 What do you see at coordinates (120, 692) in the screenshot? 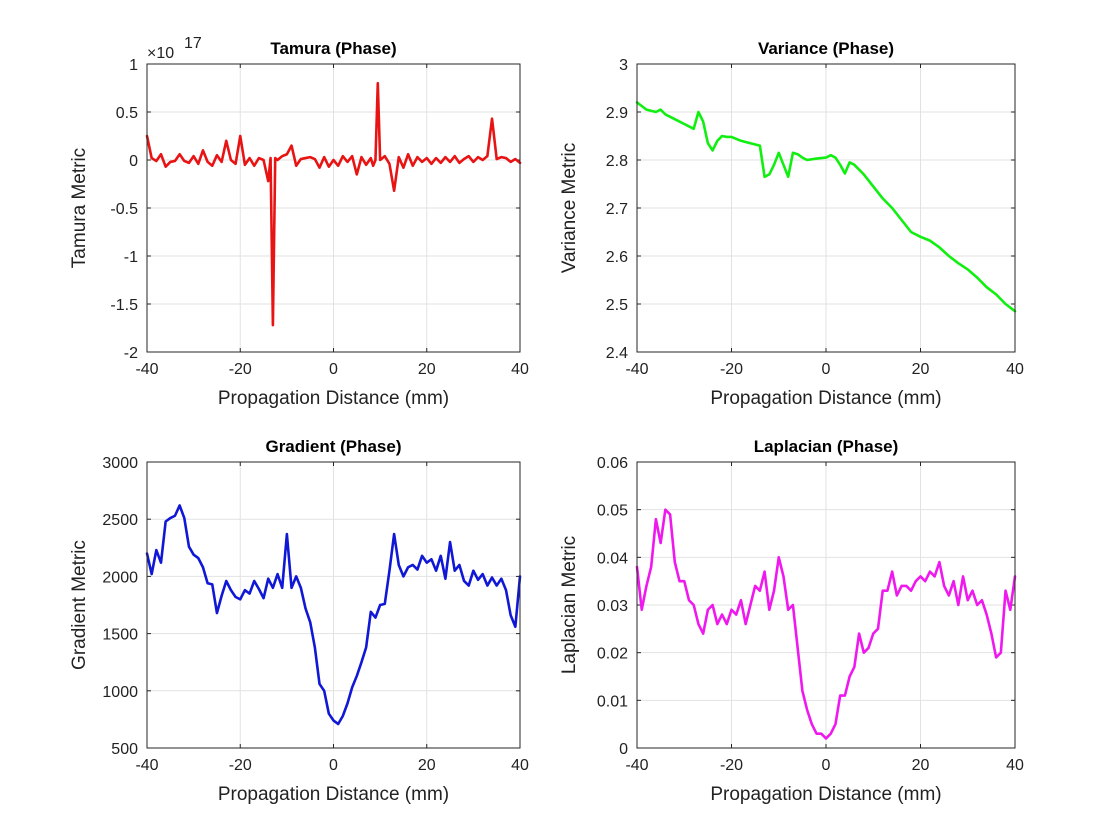
I see `gradient-y-tick-label: 1000` at bounding box center [120, 692].